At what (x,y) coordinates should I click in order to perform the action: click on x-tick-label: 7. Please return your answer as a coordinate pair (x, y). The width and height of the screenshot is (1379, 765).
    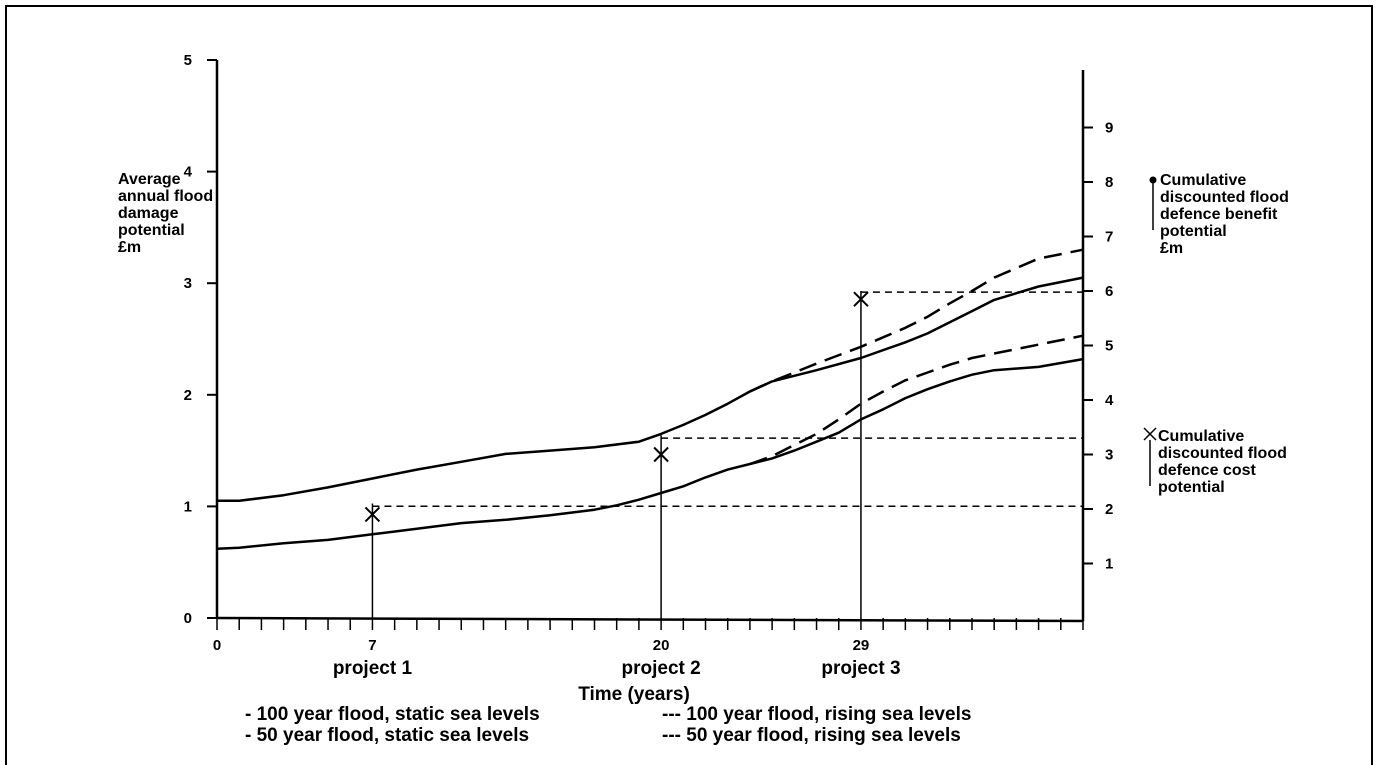
    Looking at the image, I should click on (372, 645).